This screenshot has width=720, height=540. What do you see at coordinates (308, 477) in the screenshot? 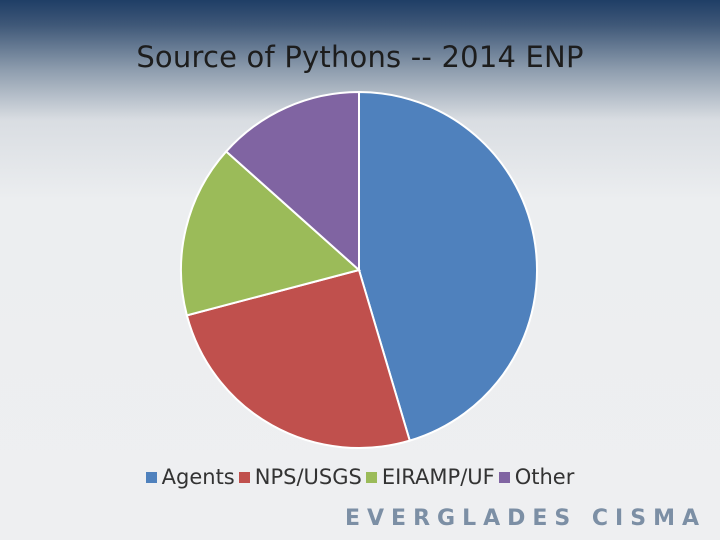
I see `legend-label: NPS/USGS` at bounding box center [308, 477].